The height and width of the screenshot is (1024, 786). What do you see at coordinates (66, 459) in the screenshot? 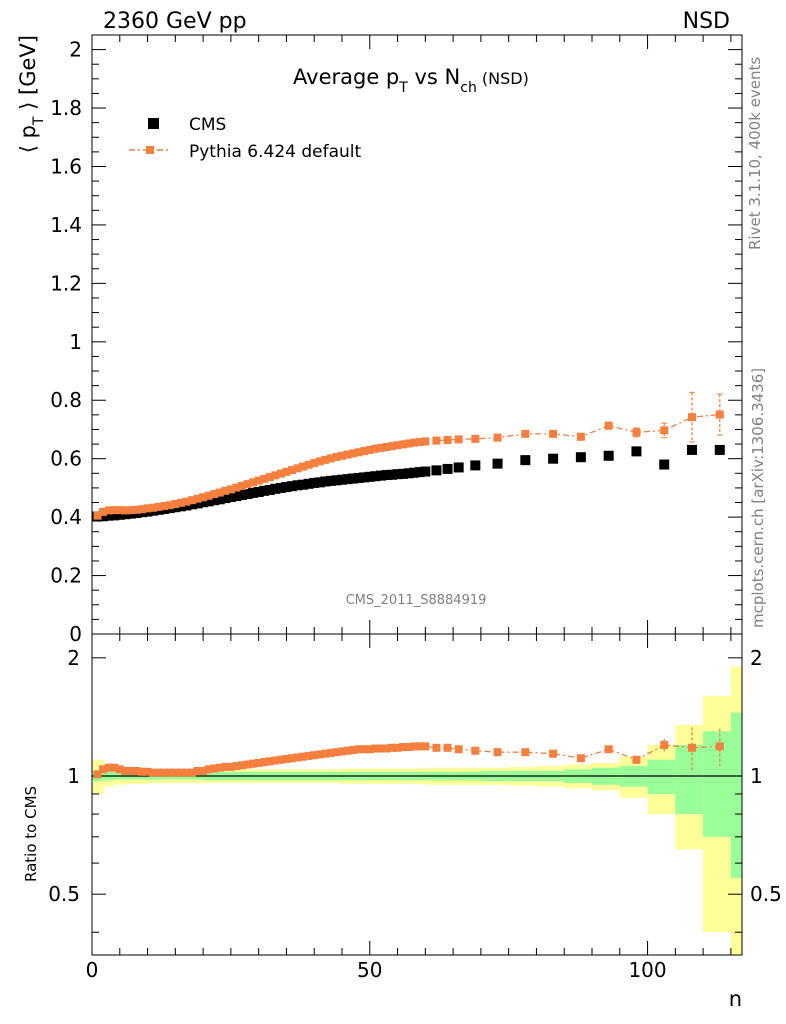
I see `main-y-tick-label: 0.6` at bounding box center [66, 459].